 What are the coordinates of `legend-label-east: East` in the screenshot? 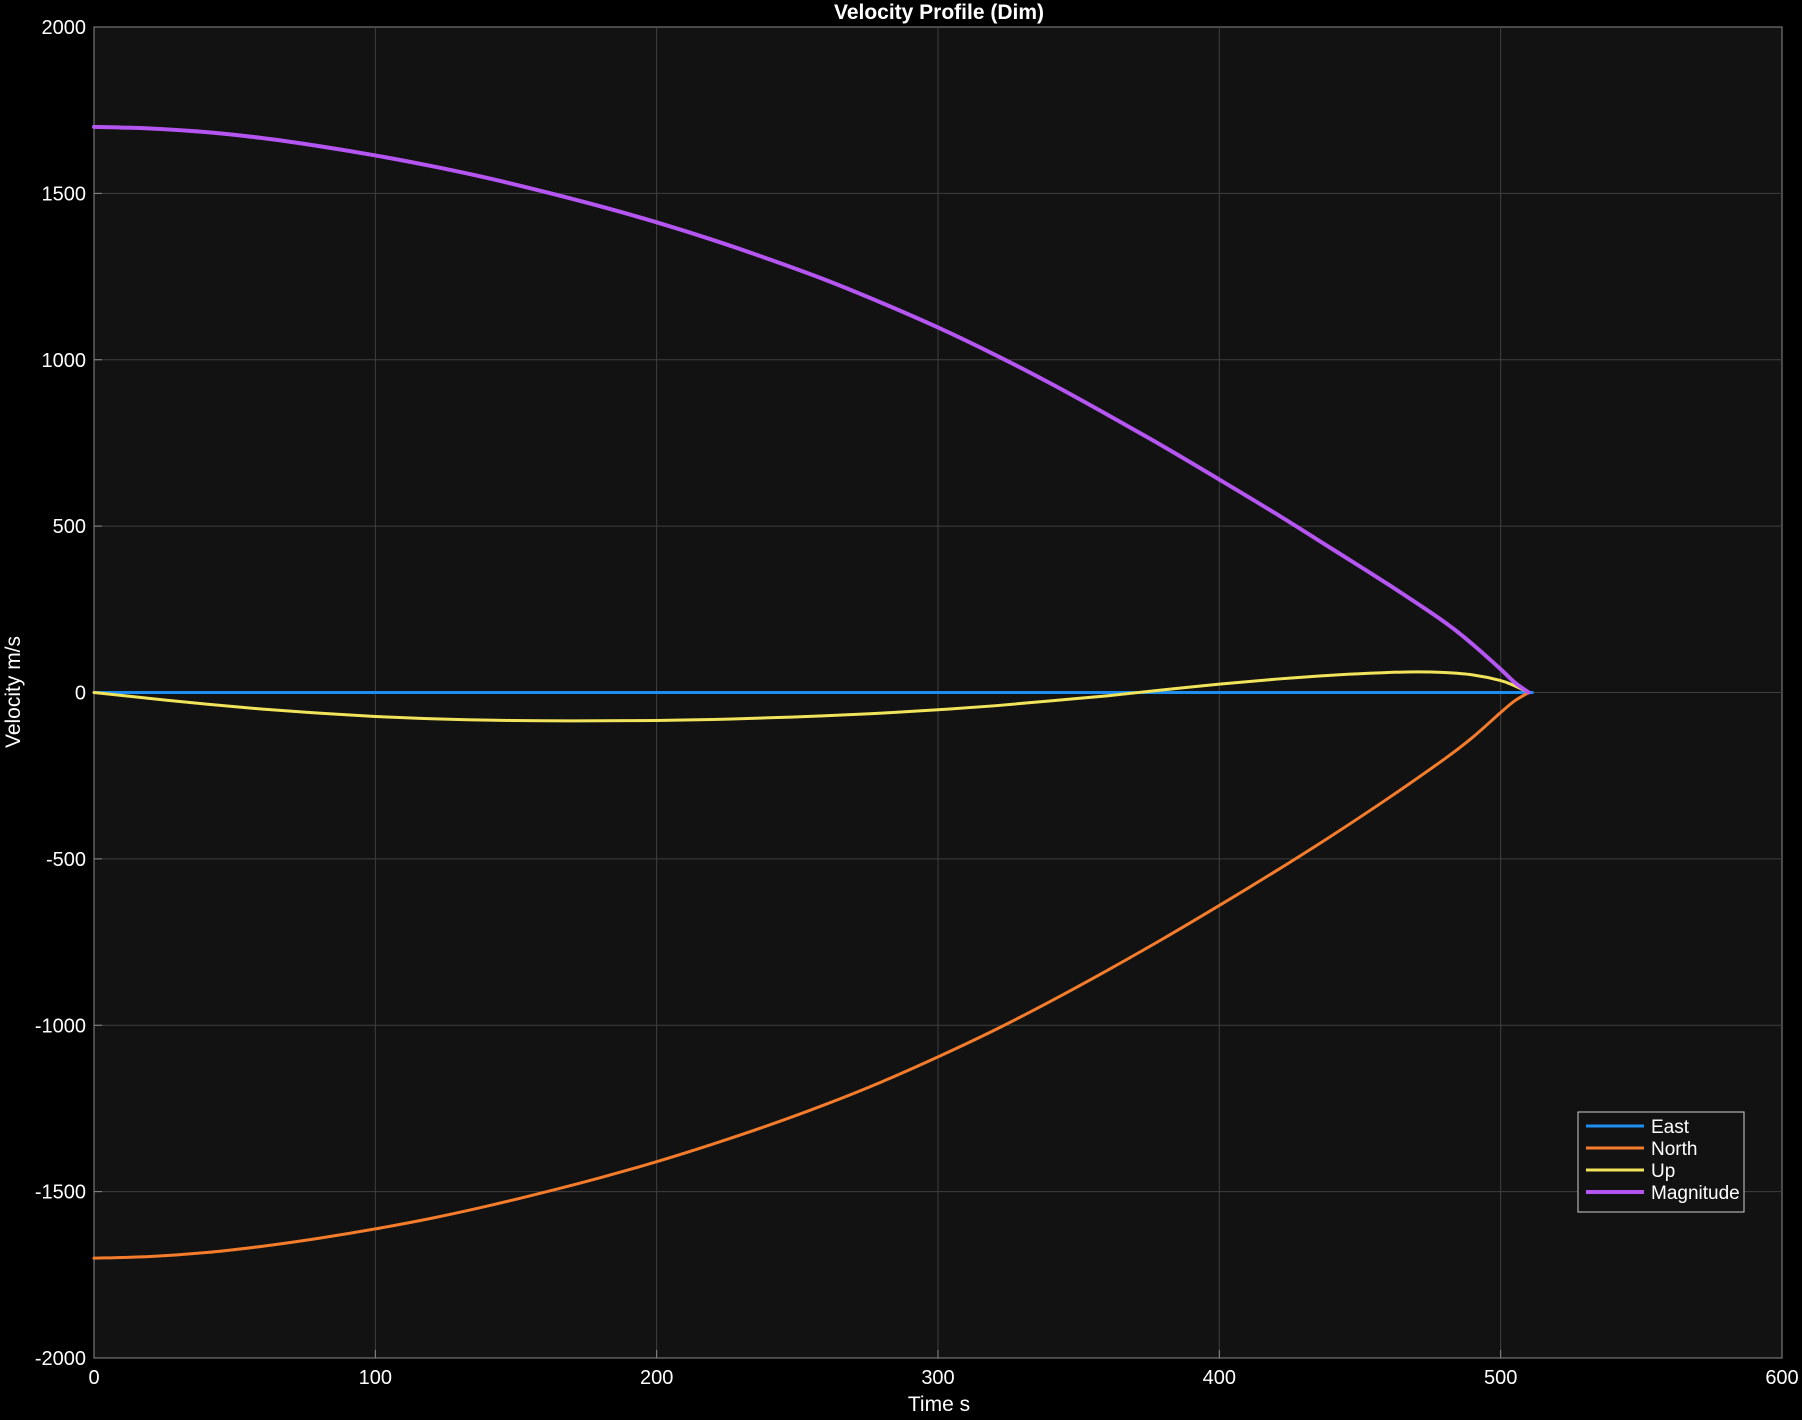 It's located at (1670, 1127).